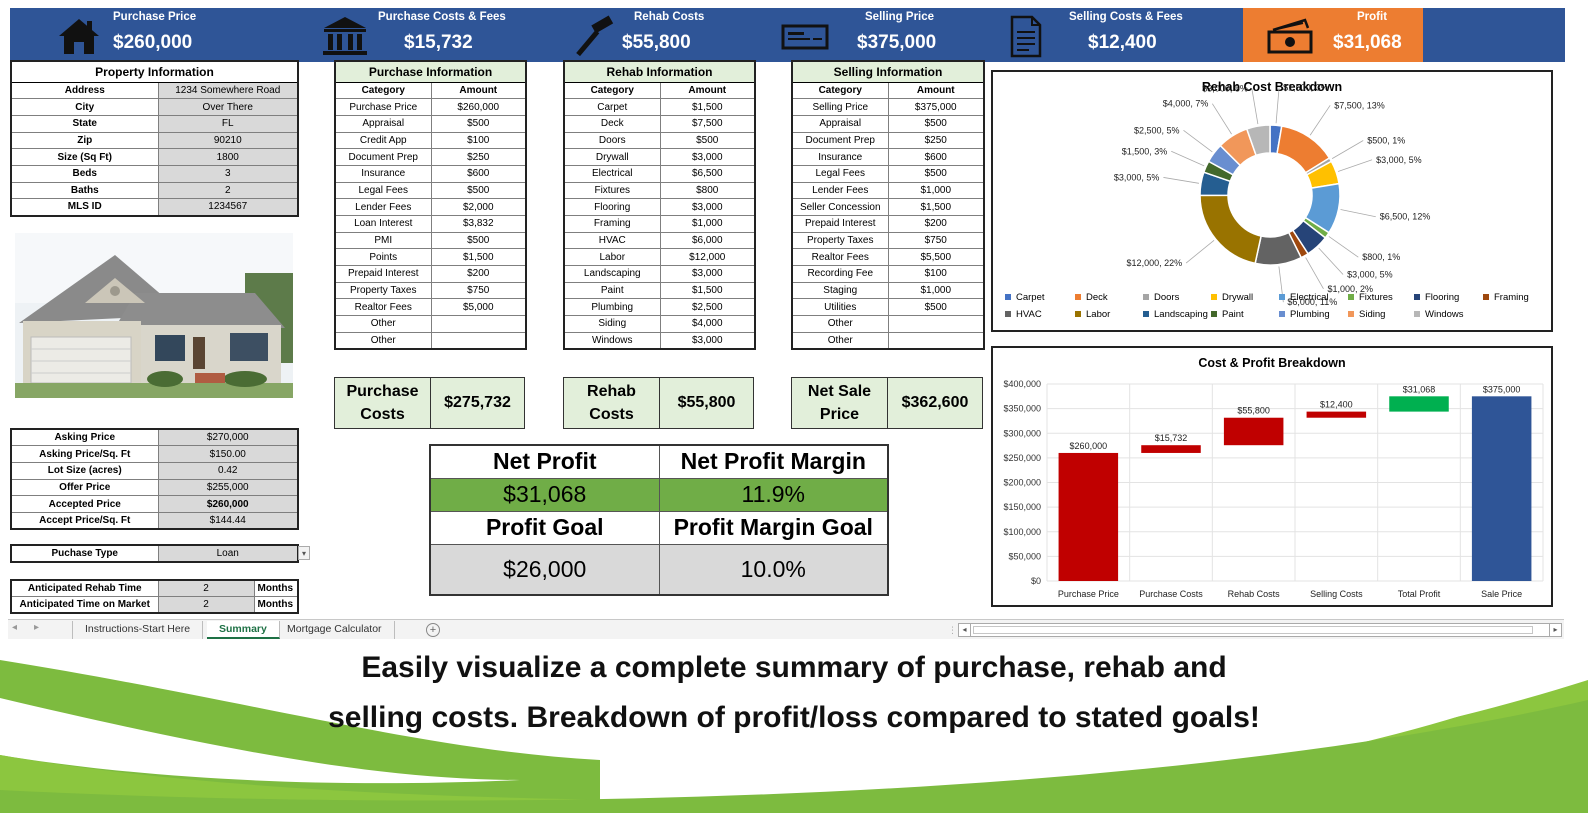 The height and width of the screenshot is (813, 1588). I want to click on property-field-value: 1234 Somewhere Road, so click(228, 90).